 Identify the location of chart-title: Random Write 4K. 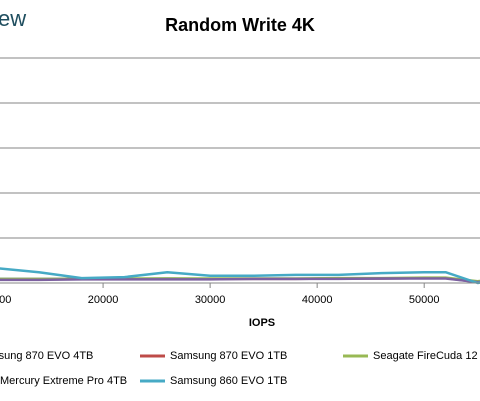
(240, 25).